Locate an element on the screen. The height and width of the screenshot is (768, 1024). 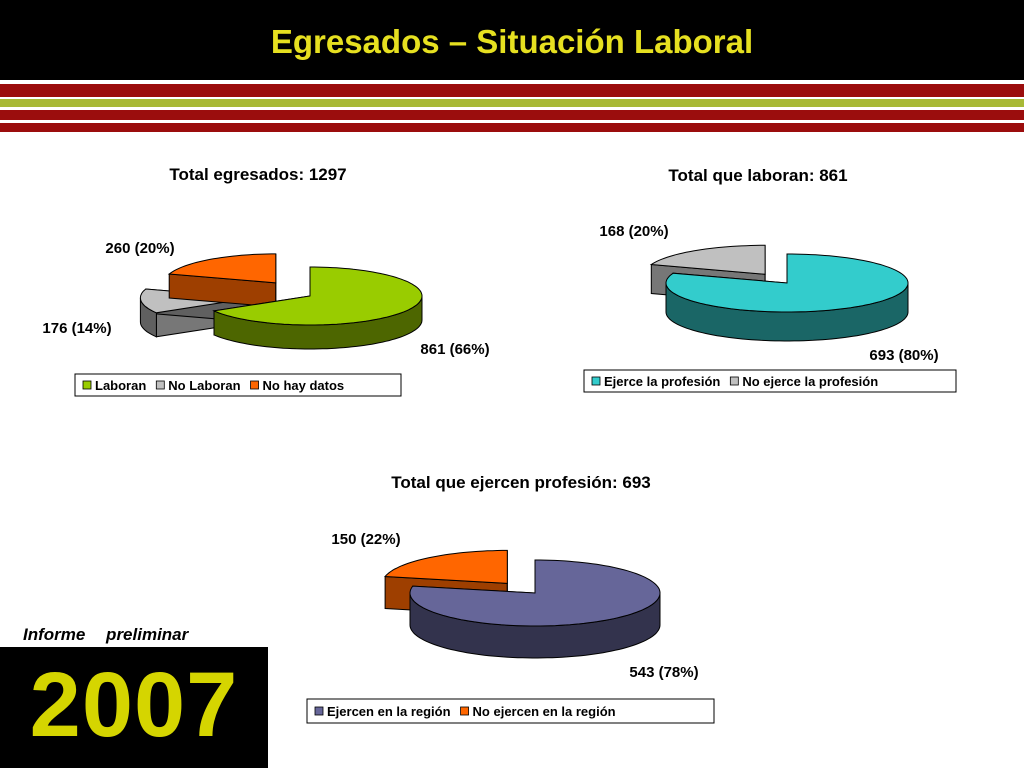
data-label: 260 (20%) is located at coordinates (139, 248).